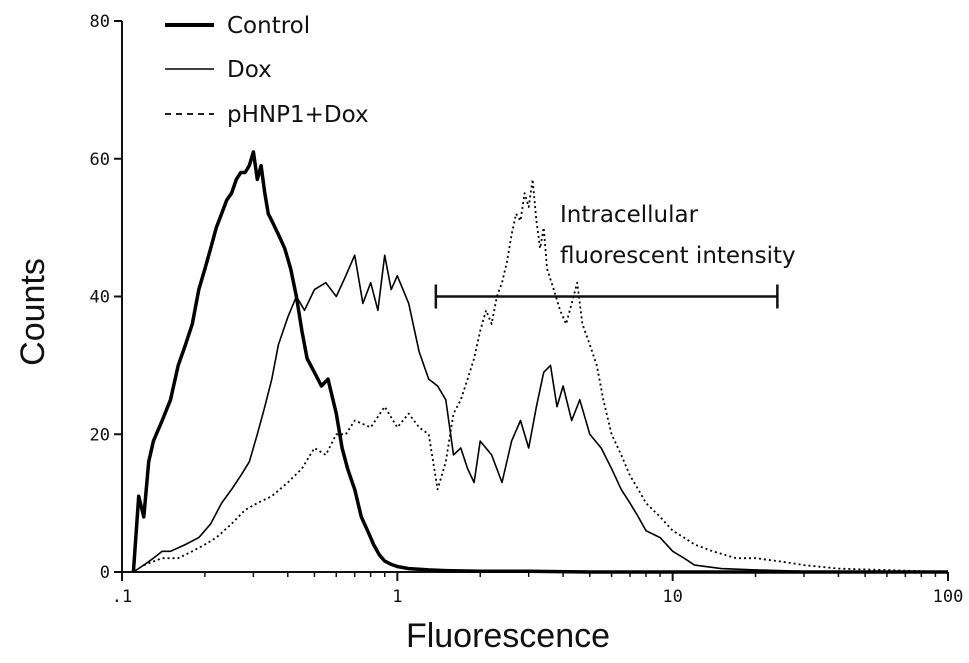 This screenshot has width=969, height=663. What do you see at coordinates (538, 589) in the screenshot?
I see `x-axis-ticks: .1 1 10 100` at bounding box center [538, 589].